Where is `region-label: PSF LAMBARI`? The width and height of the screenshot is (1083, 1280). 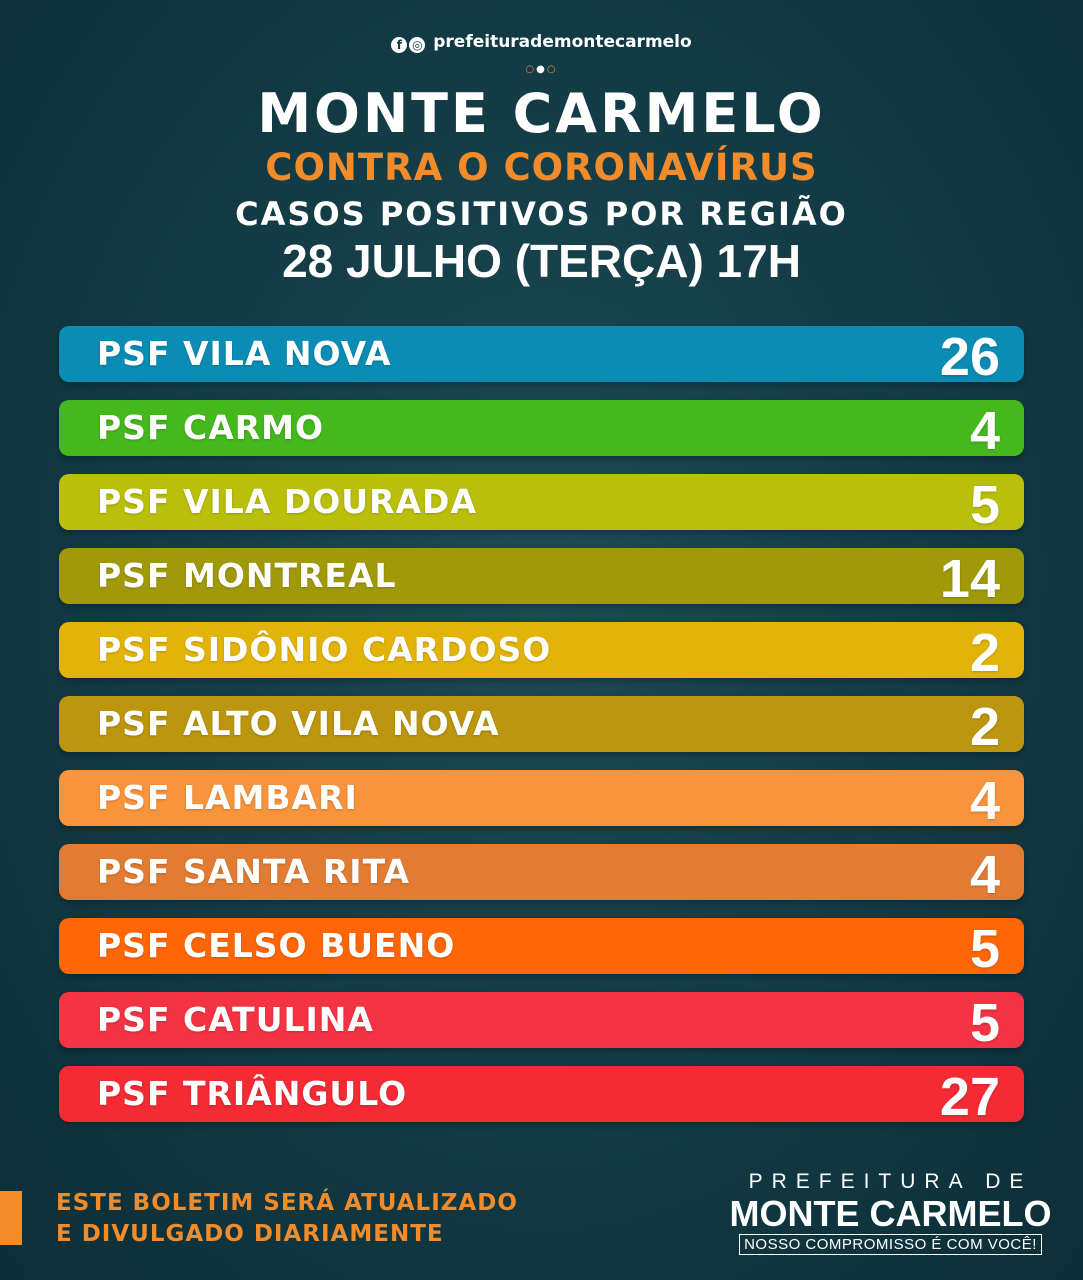 region-label: PSF LAMBARI is located at coordinates (227, 797).